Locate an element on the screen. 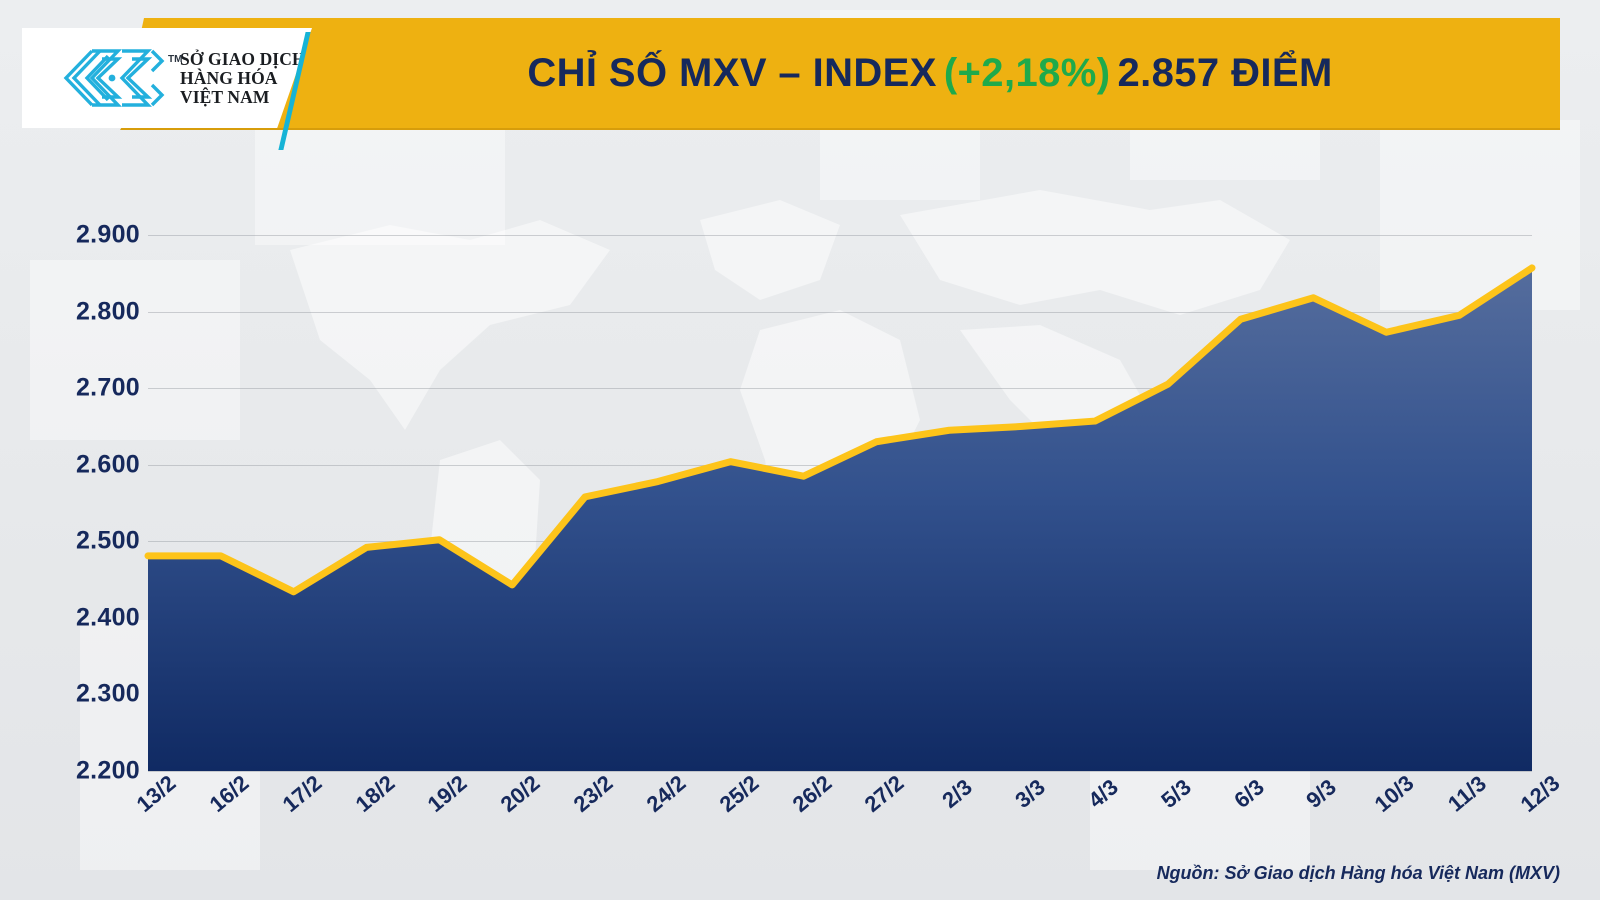 The height and width of the screenshot is (900, 1600). title-change-badge: (+2,18%) is located at coordinates (1027, 72).